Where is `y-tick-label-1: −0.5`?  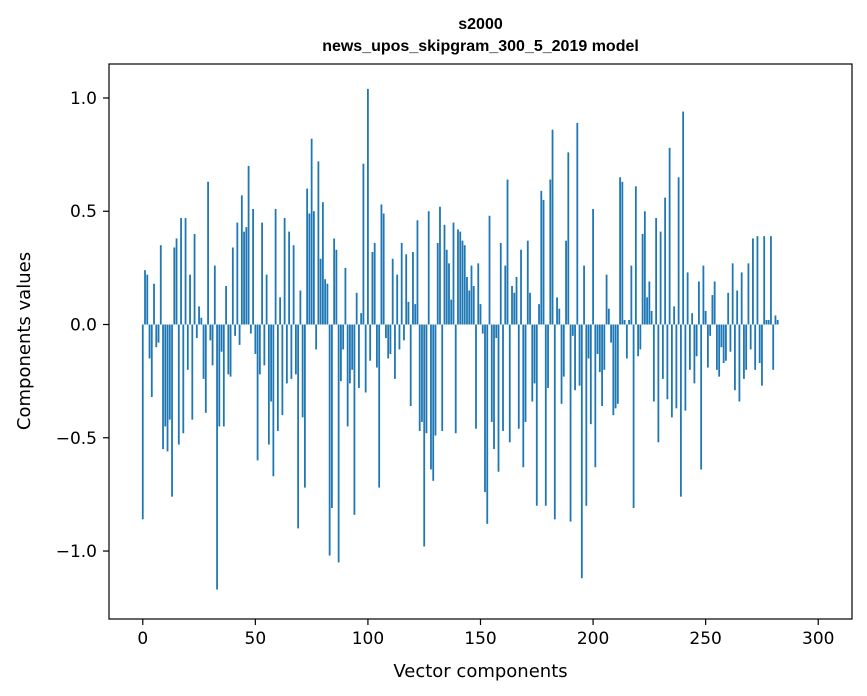 y-tick-label-1: −0.5 is located at coordinates (76, 439).